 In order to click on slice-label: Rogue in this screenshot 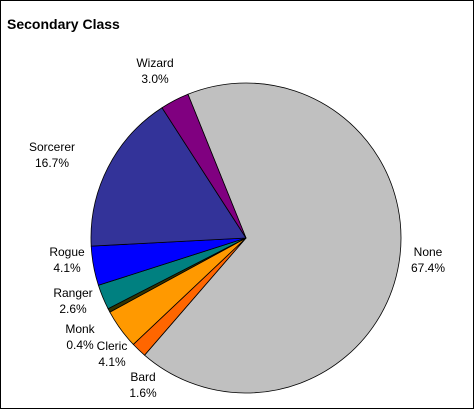, I will do `click(67, 252)`.